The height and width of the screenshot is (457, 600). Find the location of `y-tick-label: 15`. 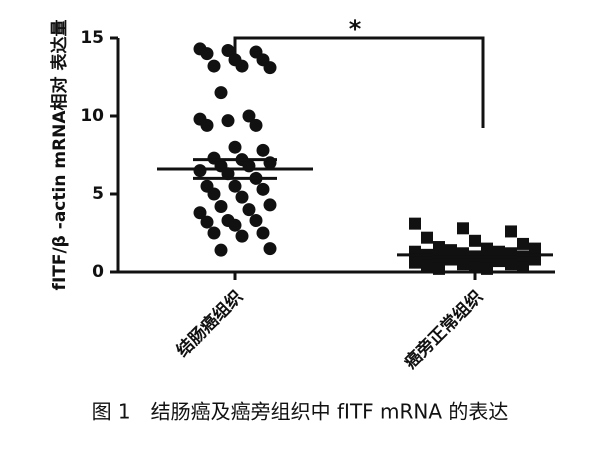

y-tick-label: 15 is located at coordinates (92, 38).